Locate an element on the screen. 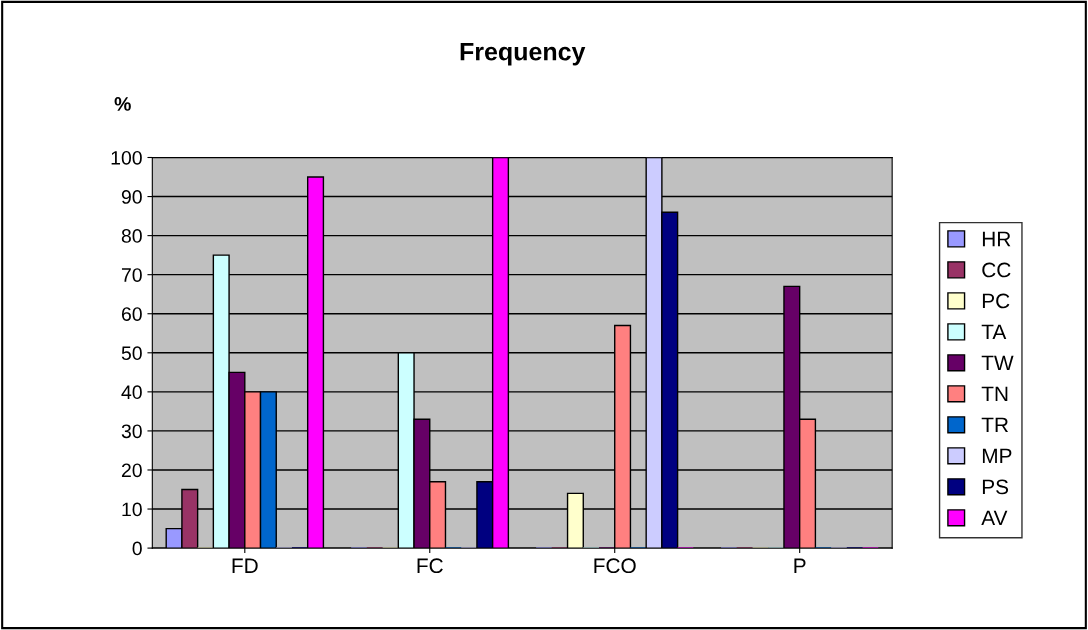 This screenshot has width=1088, height=630. legend-label: HR is located at coordinates (996, 239).